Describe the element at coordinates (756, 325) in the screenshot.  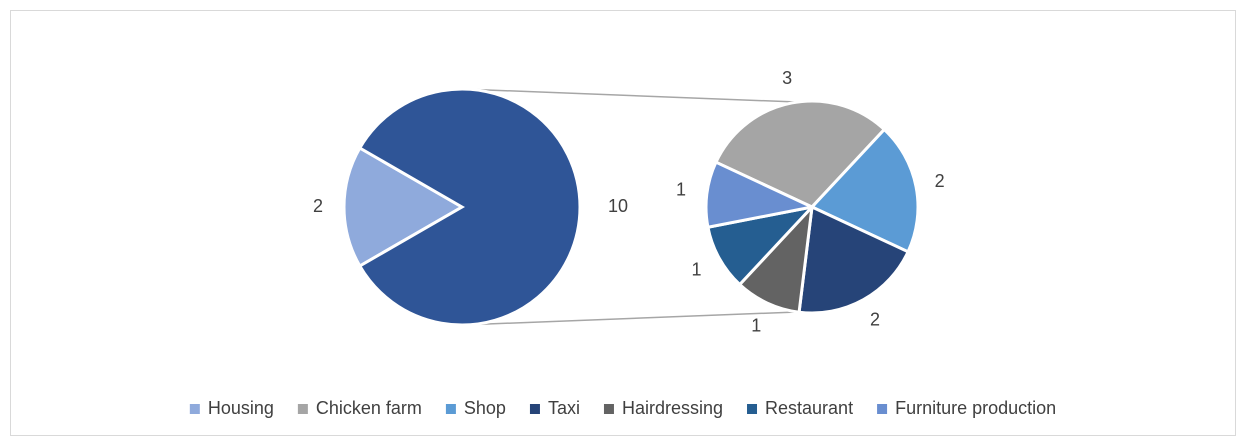
I see `secondary-label-hairdressing: 1` at that location.